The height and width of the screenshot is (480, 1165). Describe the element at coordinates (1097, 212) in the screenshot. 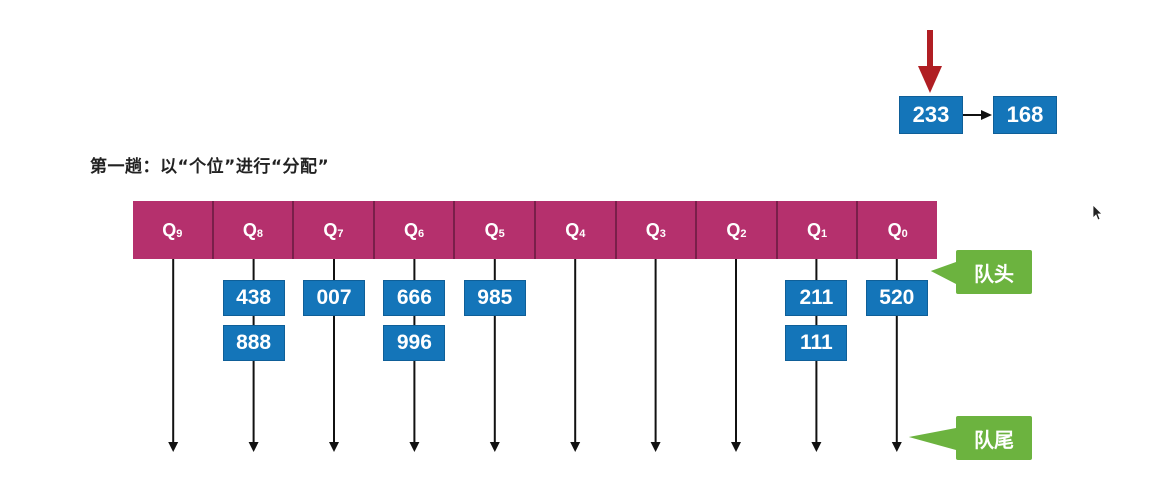

I see `mouse-cursor-icon` at that location.